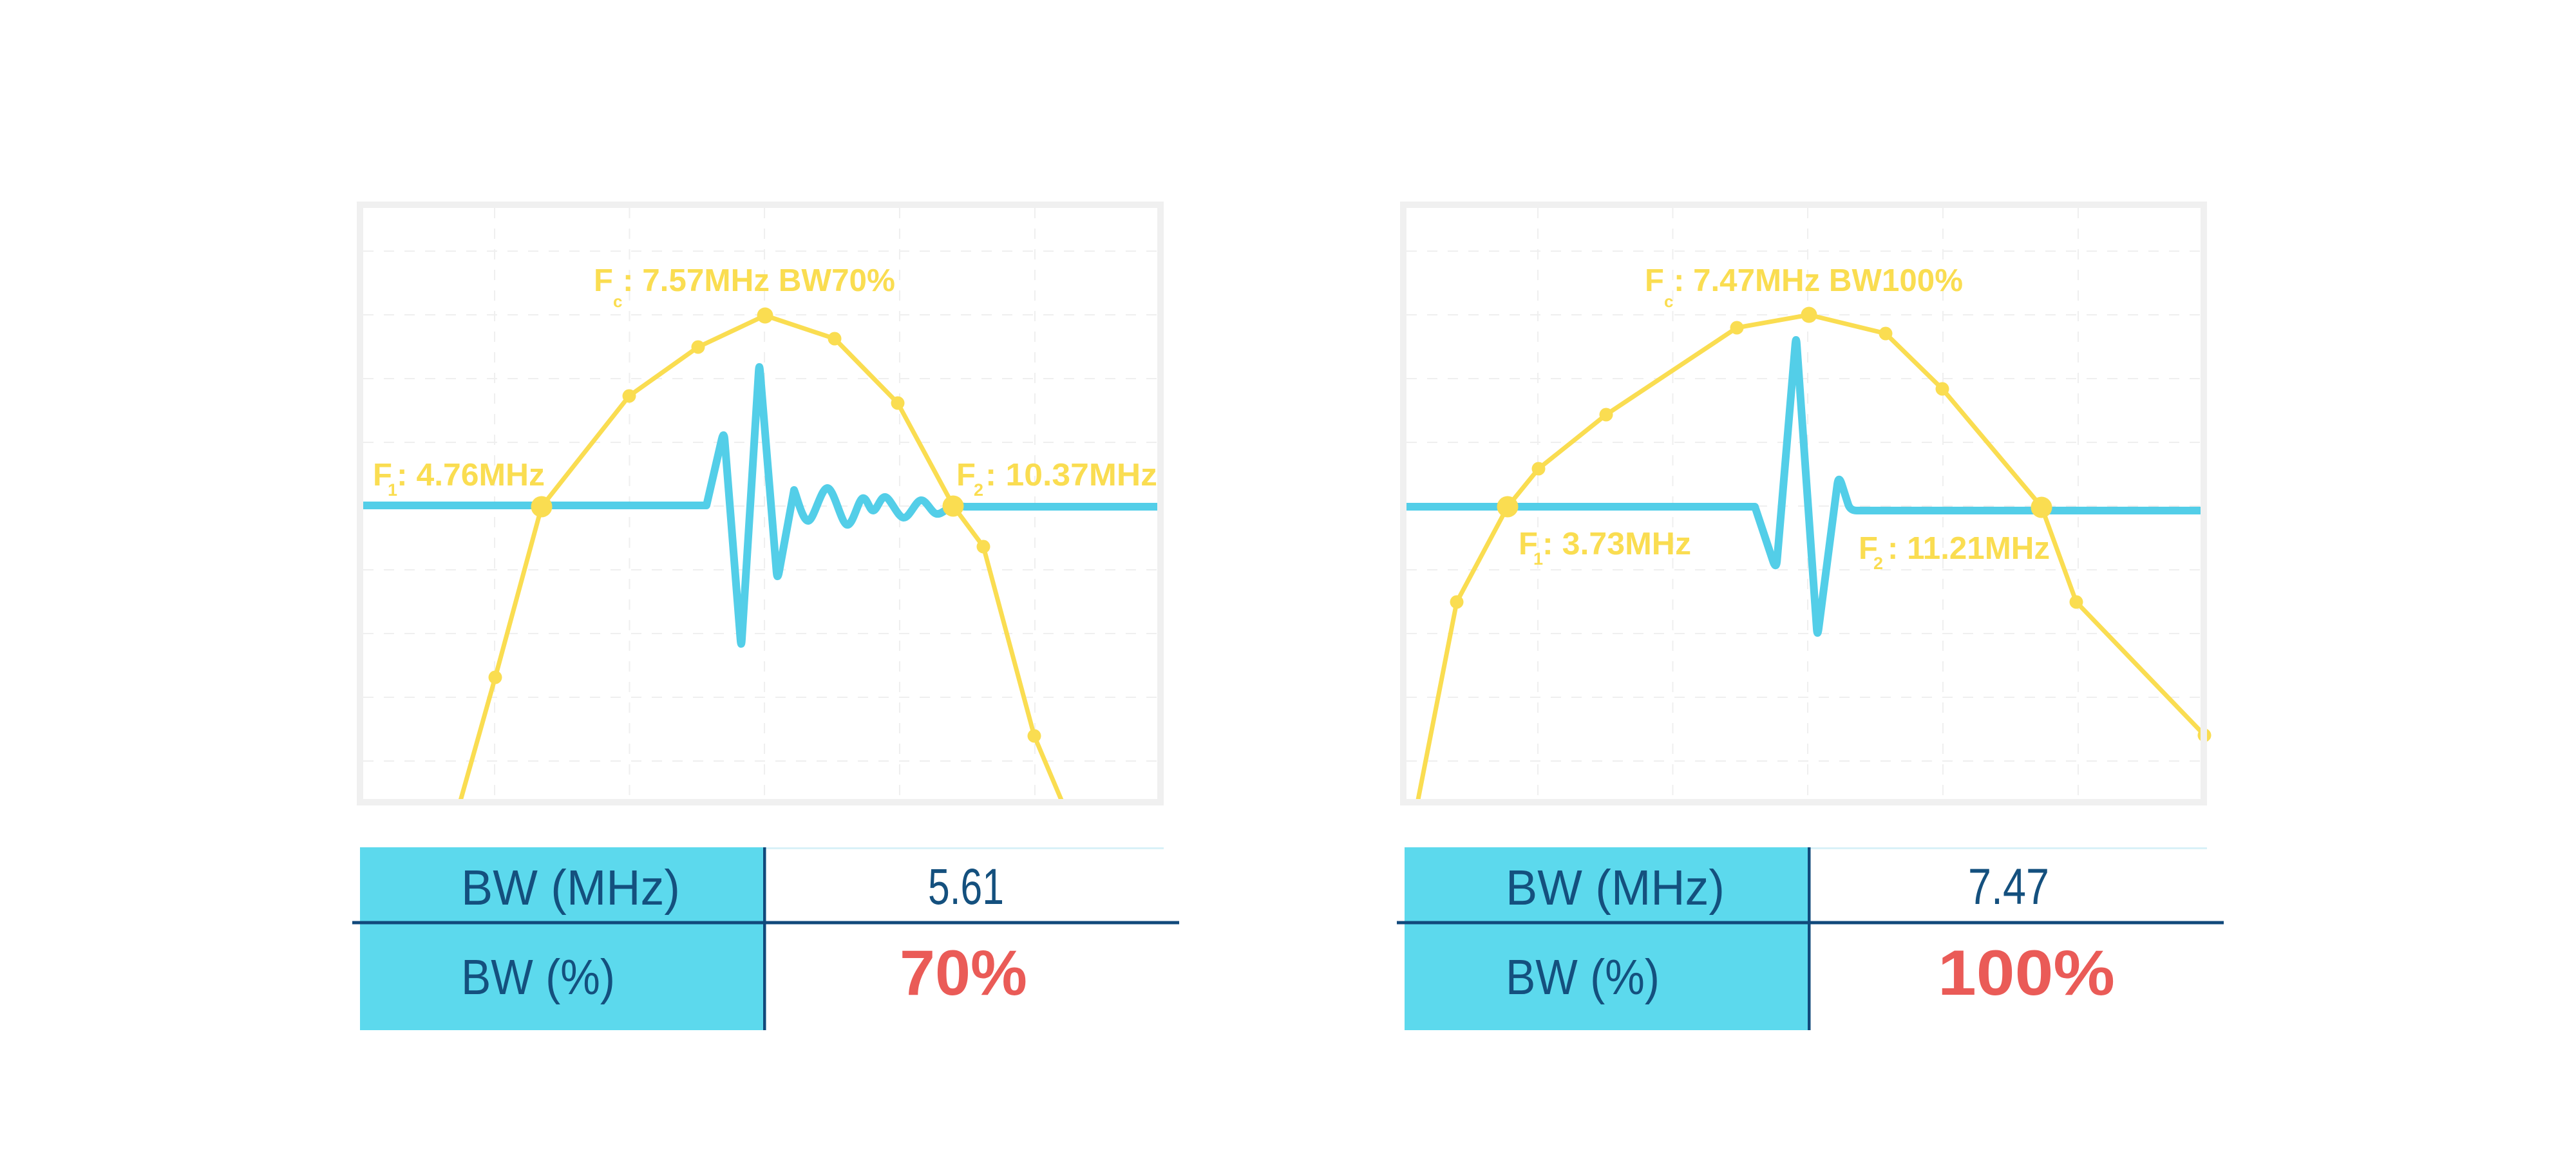 The height and width of the screenshot is (1157, 2576). Describe the element at coordinates (964, 972) in the screenshot. I see `svg-text: 70%` at that location.